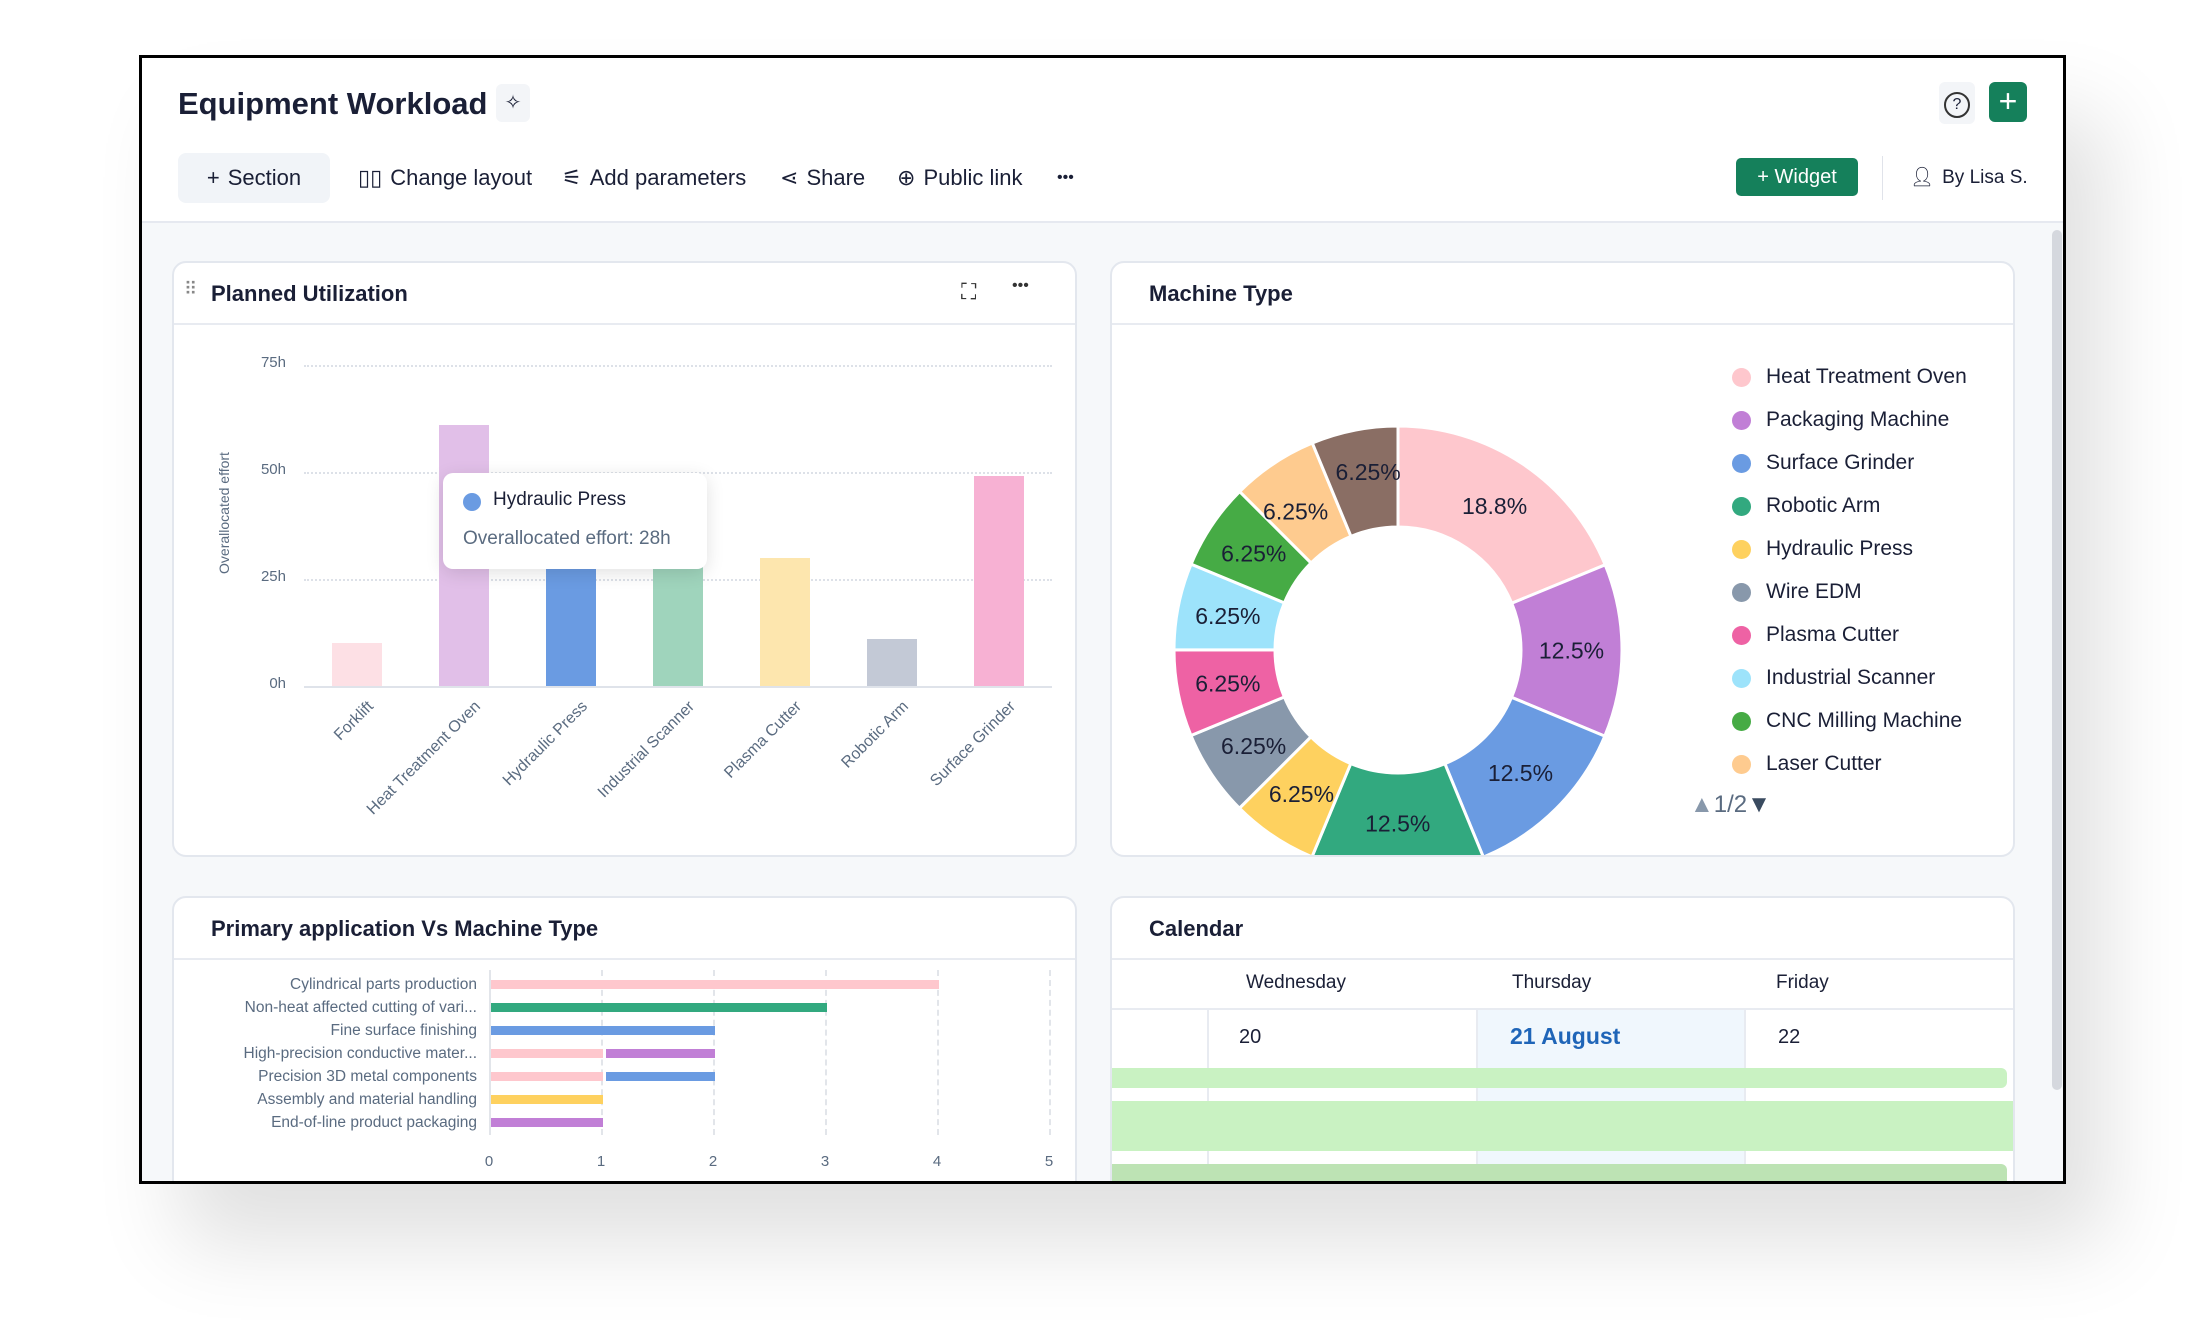  What do you see at coordinates (906, 177) in the screenshot?
I see `globe-icon: ⊕` at bounding box center [906, 177].